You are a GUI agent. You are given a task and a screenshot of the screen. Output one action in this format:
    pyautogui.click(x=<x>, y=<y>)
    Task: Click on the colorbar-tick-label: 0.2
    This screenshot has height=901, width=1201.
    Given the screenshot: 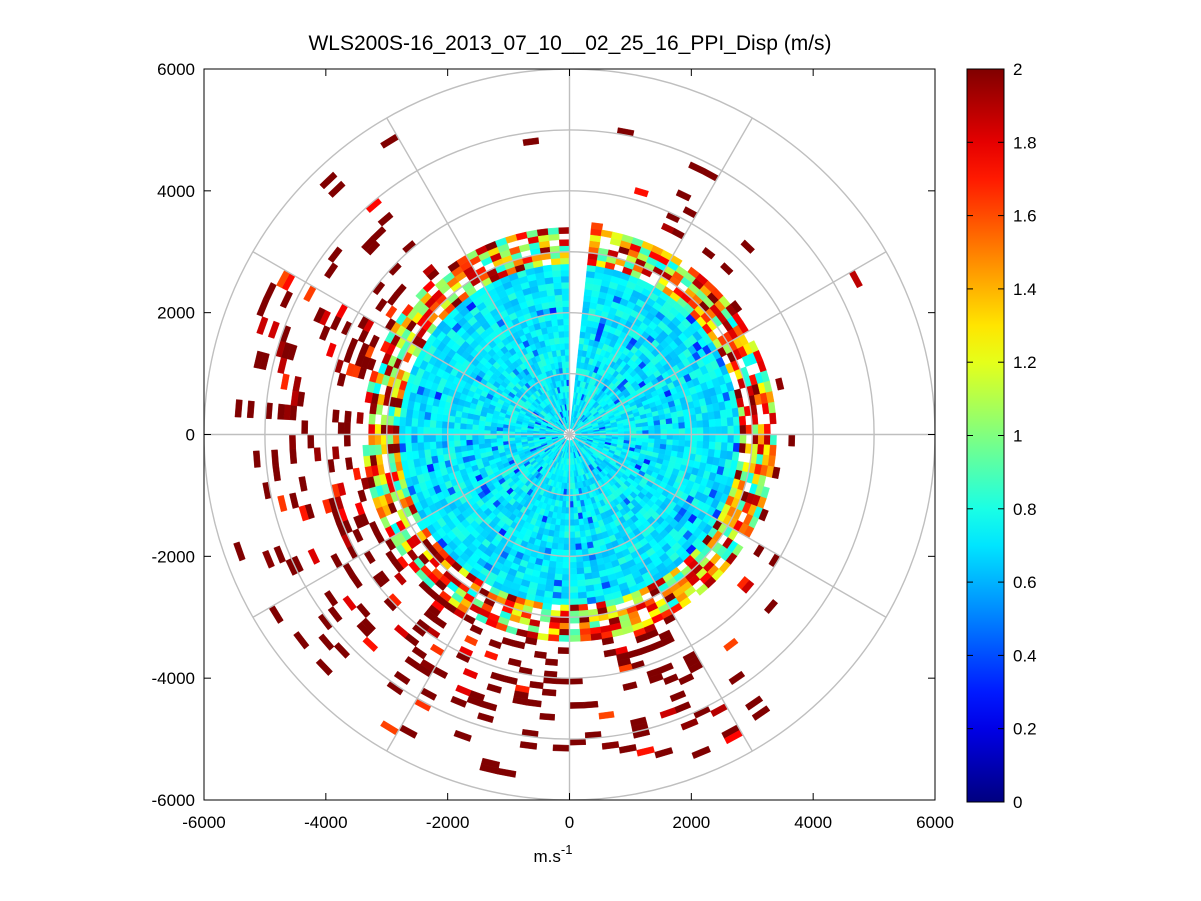 What is the action you would take?
    pyautogui.click(x=1025, y=729)
    